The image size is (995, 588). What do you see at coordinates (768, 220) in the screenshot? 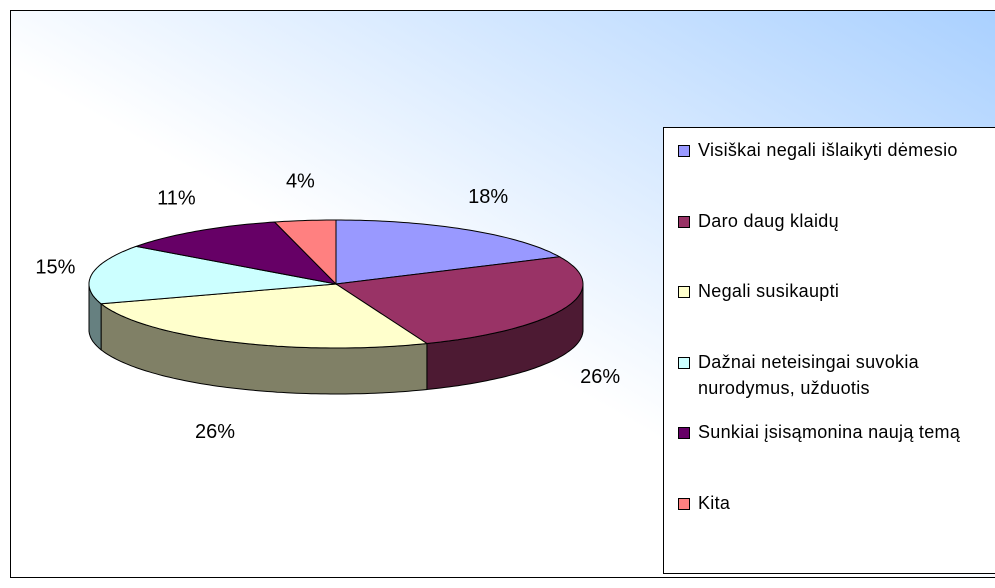
I see `legend-label: Daro daug klaidų` at bounding box center [768, 220].